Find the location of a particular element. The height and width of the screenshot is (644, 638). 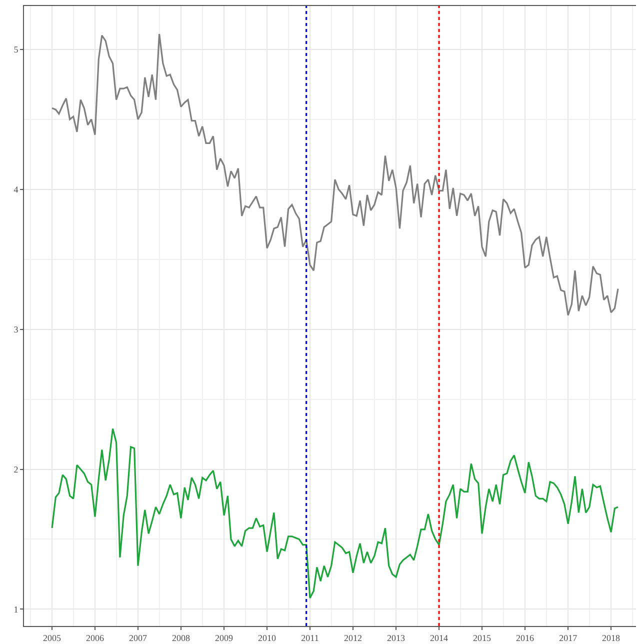

y-tick-label: 1 is located at coordinates (16, 609).